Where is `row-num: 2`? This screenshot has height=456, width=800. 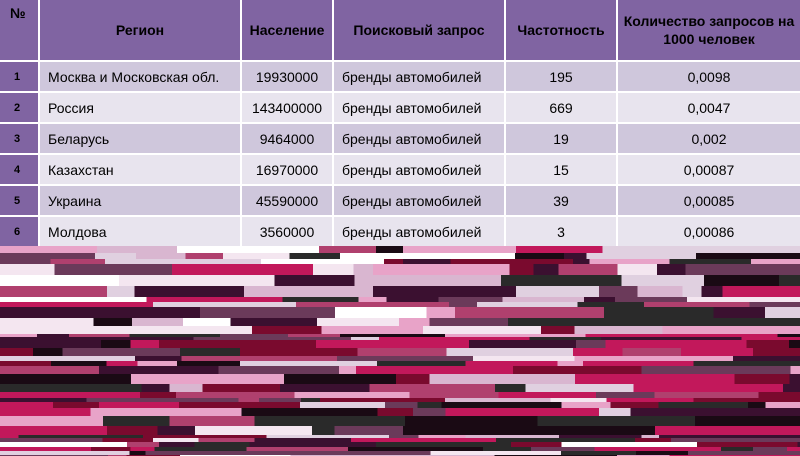
row-num: 2 is located at coordinates (20, 108).